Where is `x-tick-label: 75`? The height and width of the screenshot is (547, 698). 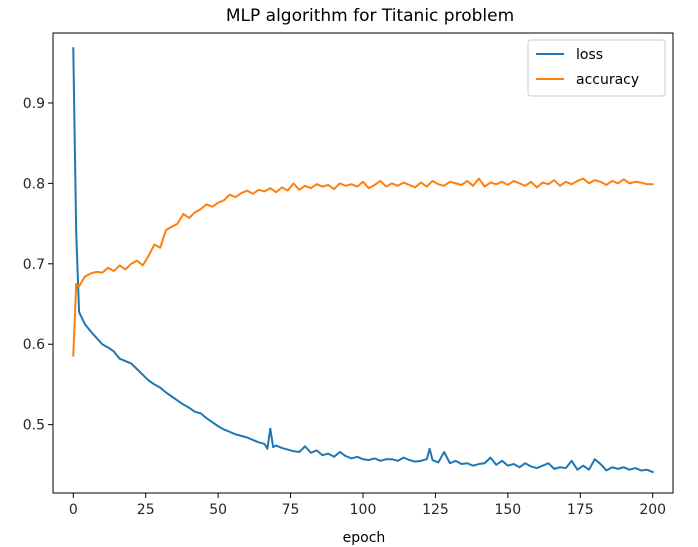
x-tick-label: 75 is located at coordinates (291, 510).